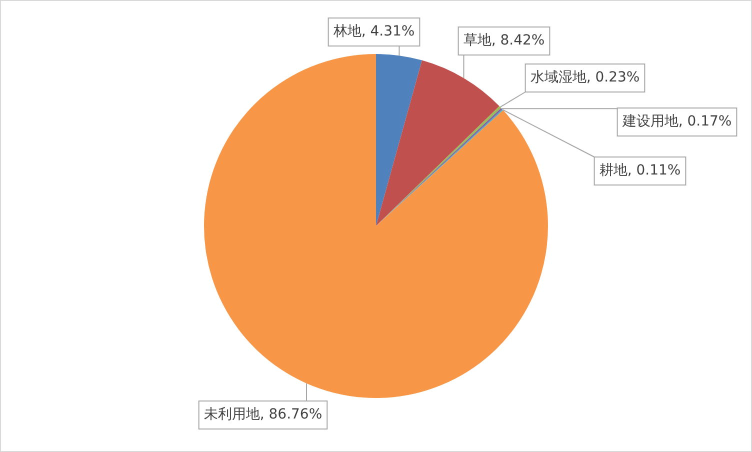 The width and height of the screenshot is (752, 452). I want to click on slice-label: 耕地, 0.11%, so click(640, 170).